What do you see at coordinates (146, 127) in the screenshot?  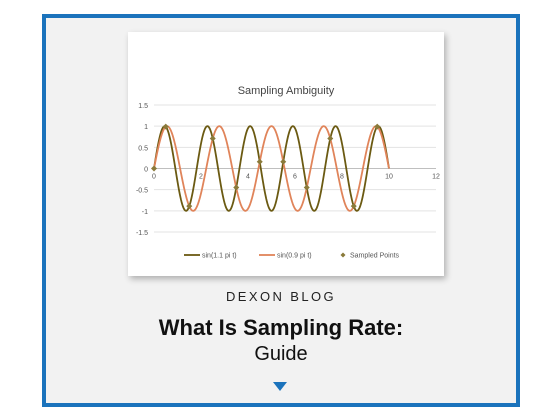 I see `y-tick-label: 1` at bounding box center [146, 127].